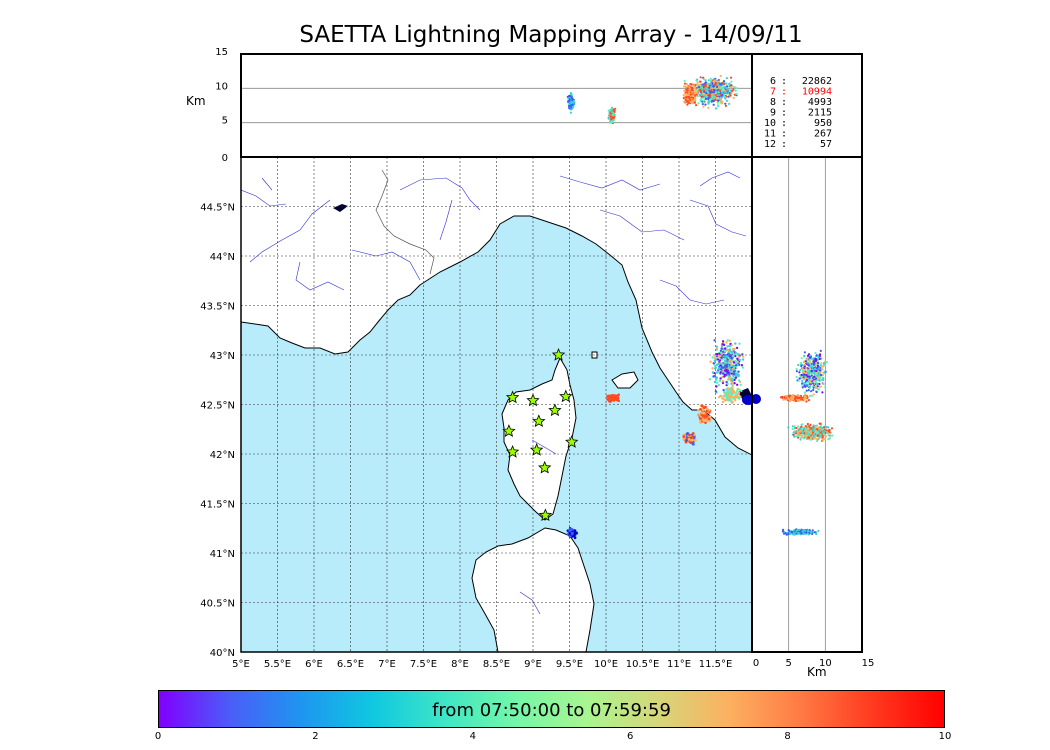  What do you see at coordinates (225, 158) in the screenshot?
I see `top-panel-tick-label: 0` at bounding box center [225, 158].